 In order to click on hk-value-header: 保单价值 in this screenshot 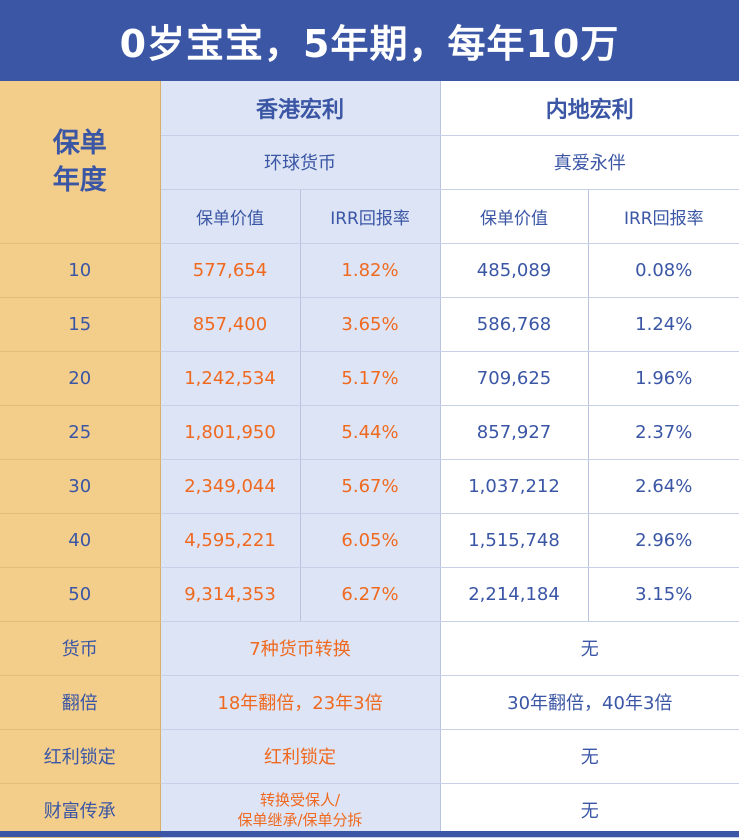, I will do `click(230, 216)`.